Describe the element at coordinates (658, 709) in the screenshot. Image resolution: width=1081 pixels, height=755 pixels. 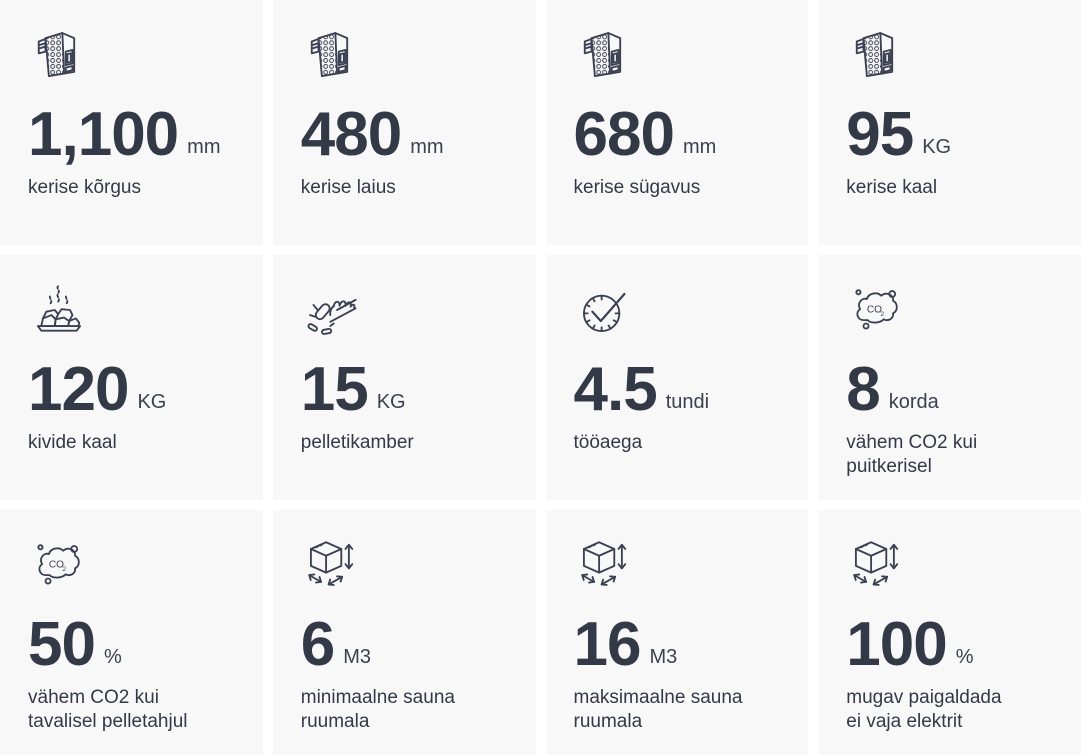
I see `stat-label: maksimaalne sauna ruumala` at that location.